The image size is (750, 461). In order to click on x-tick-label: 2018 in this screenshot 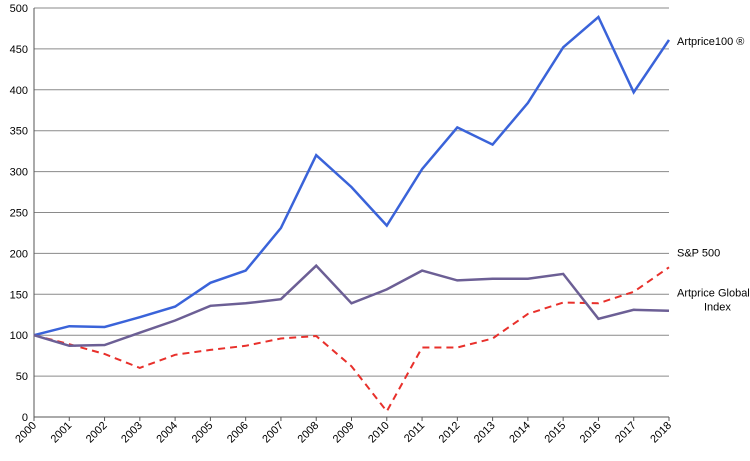, I will do `click(661, 433)`.